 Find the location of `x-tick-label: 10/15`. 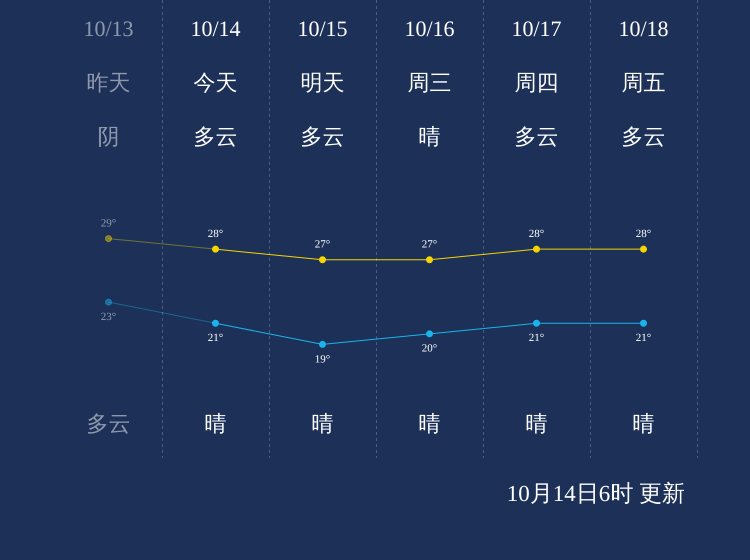

x-tick-label: 10/15 is located at coordinates (322, 28).